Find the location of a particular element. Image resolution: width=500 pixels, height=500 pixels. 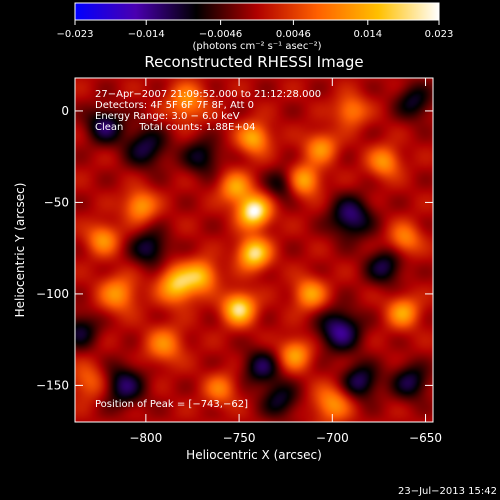

annotation-detectors: Detectors: 4F 5F 6F 7F 8F, Att 0 is located at coordinates (174, 105).